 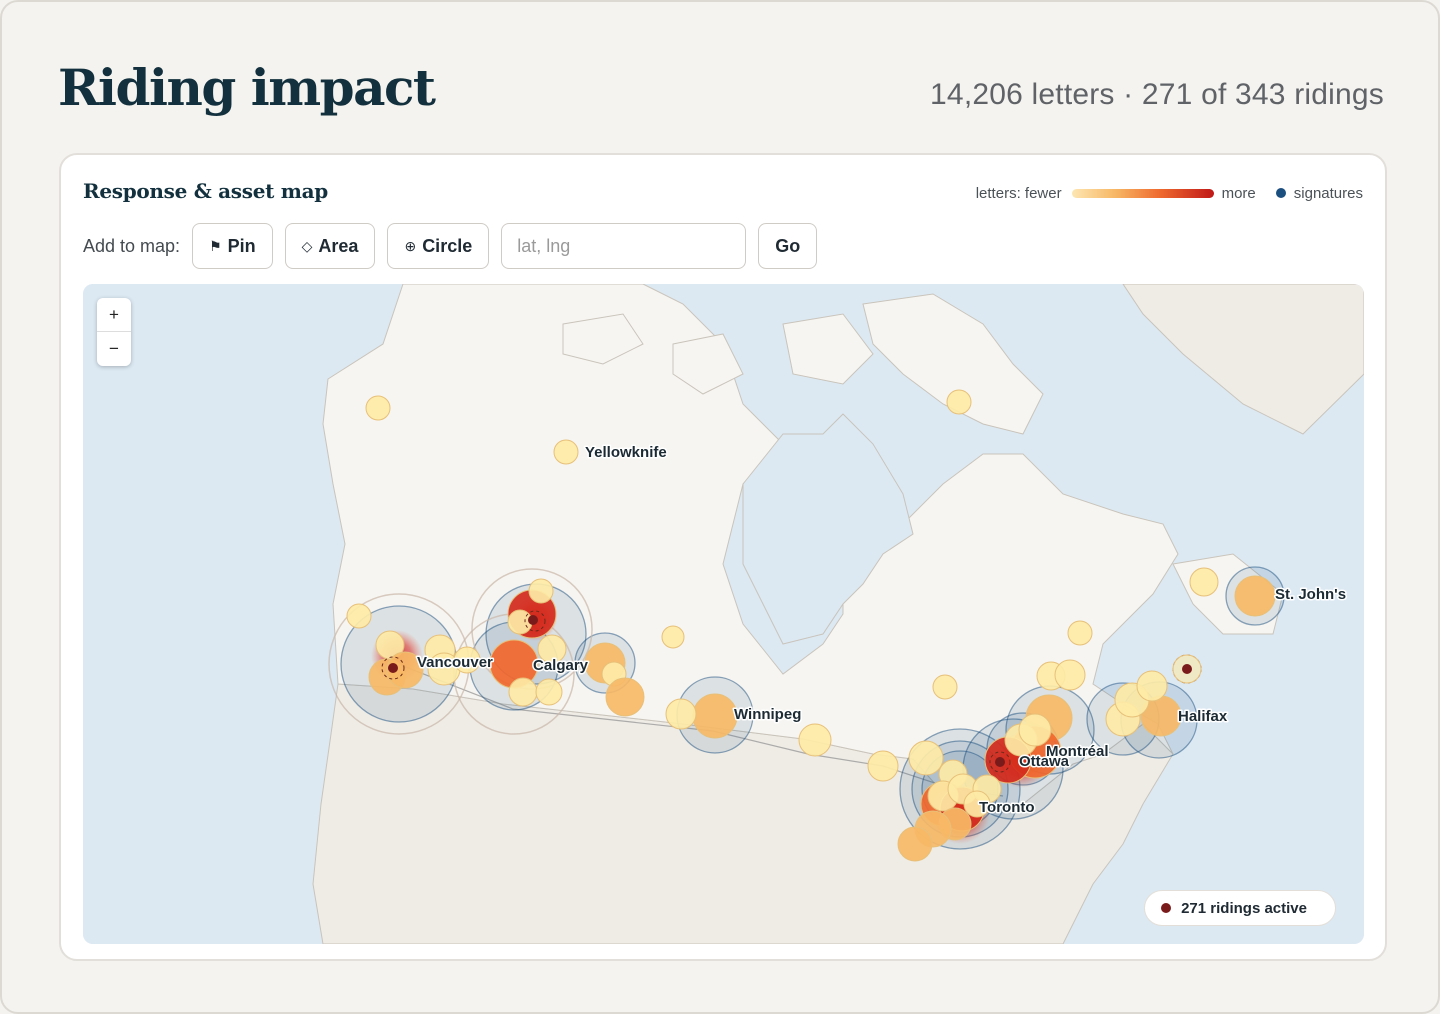 What do you see at coordinates (114, 348) in the screenshot?
I see `zoom-out-button: −` at bounding box center [114, 348].